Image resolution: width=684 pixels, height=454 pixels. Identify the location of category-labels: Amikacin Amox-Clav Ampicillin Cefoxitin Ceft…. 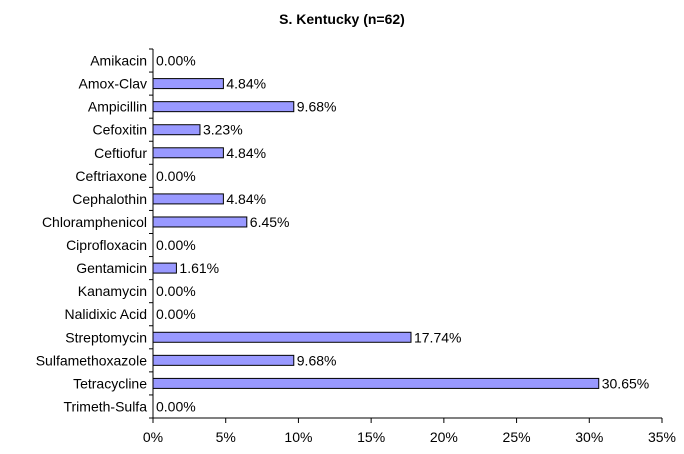
(92, 234).